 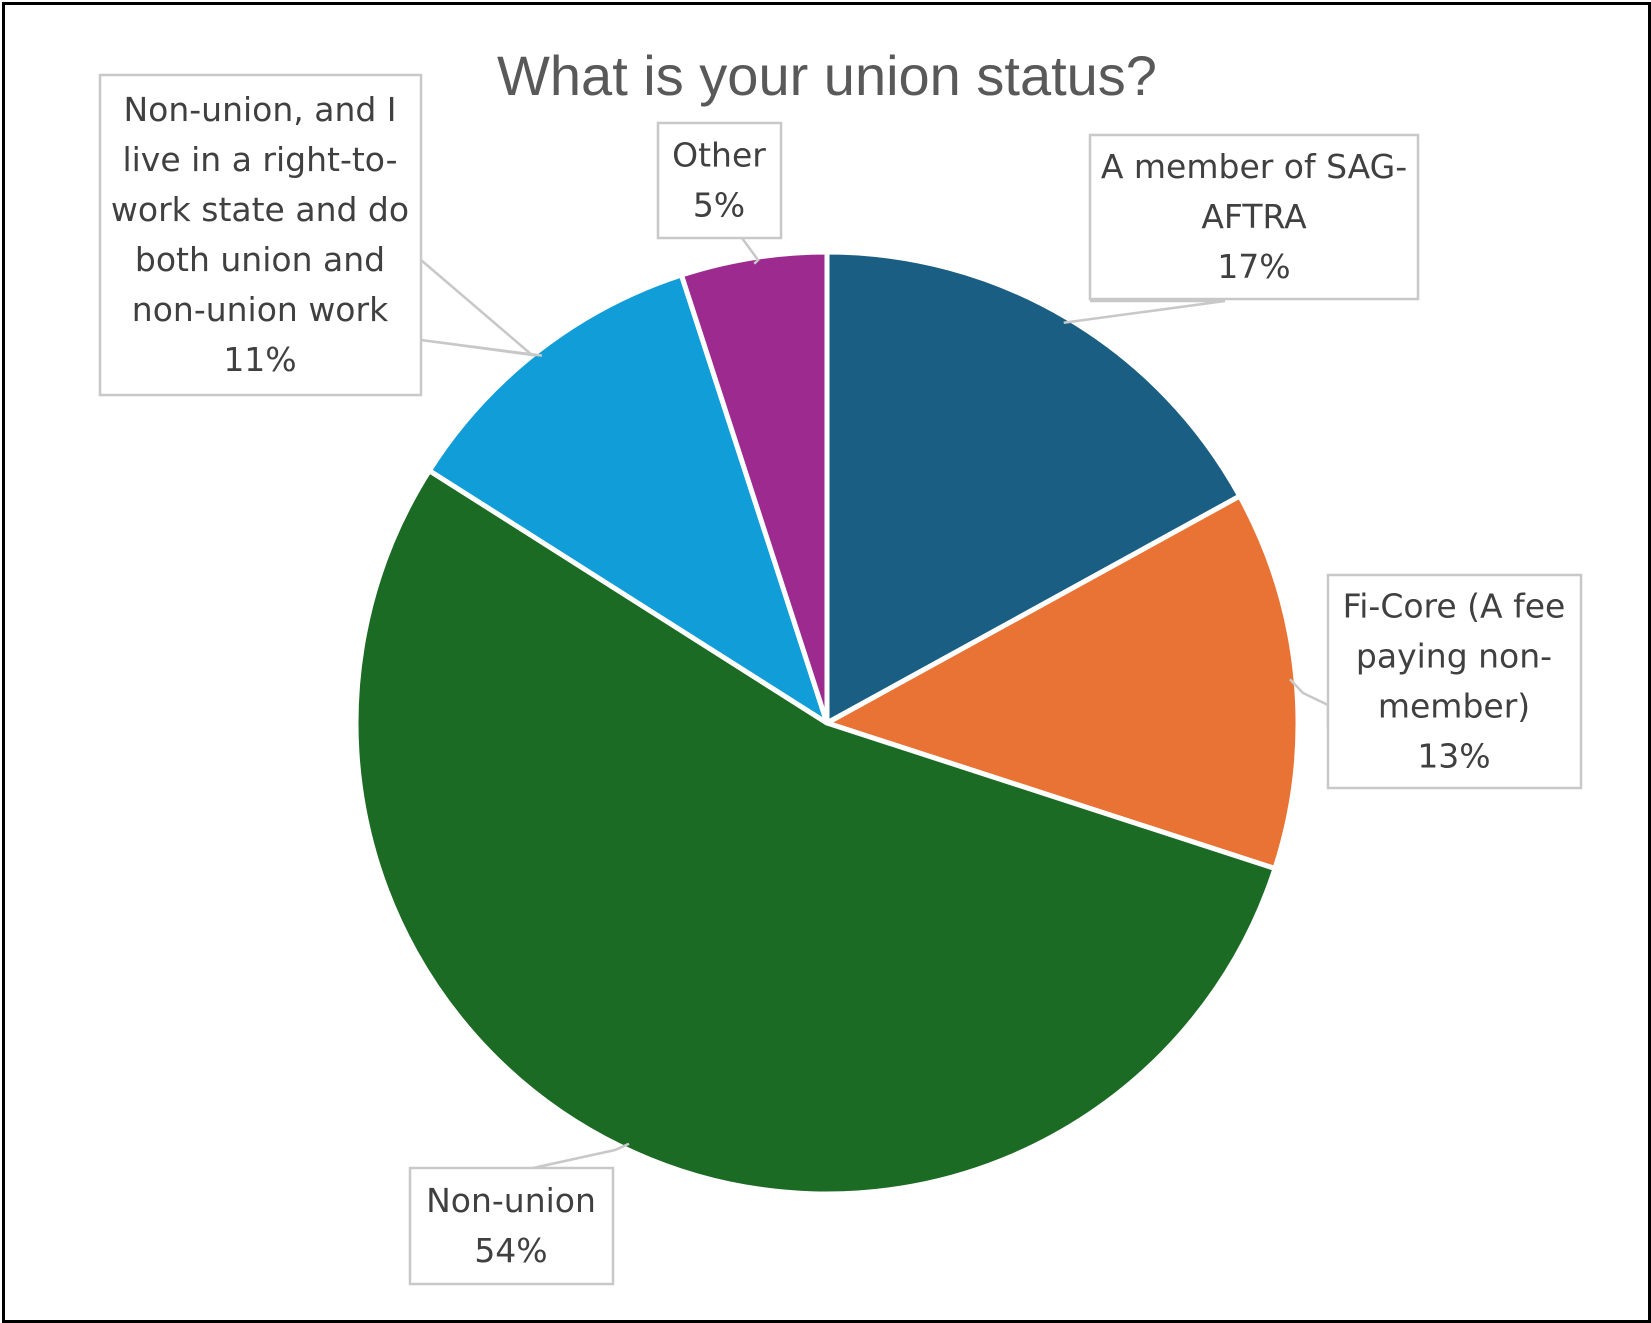 What do you see at coordinates (1454, 681) in the screenshot?
I see `callout-box-fi-core-a-fee-paying-non-member` at bounding box center [1454, 681].